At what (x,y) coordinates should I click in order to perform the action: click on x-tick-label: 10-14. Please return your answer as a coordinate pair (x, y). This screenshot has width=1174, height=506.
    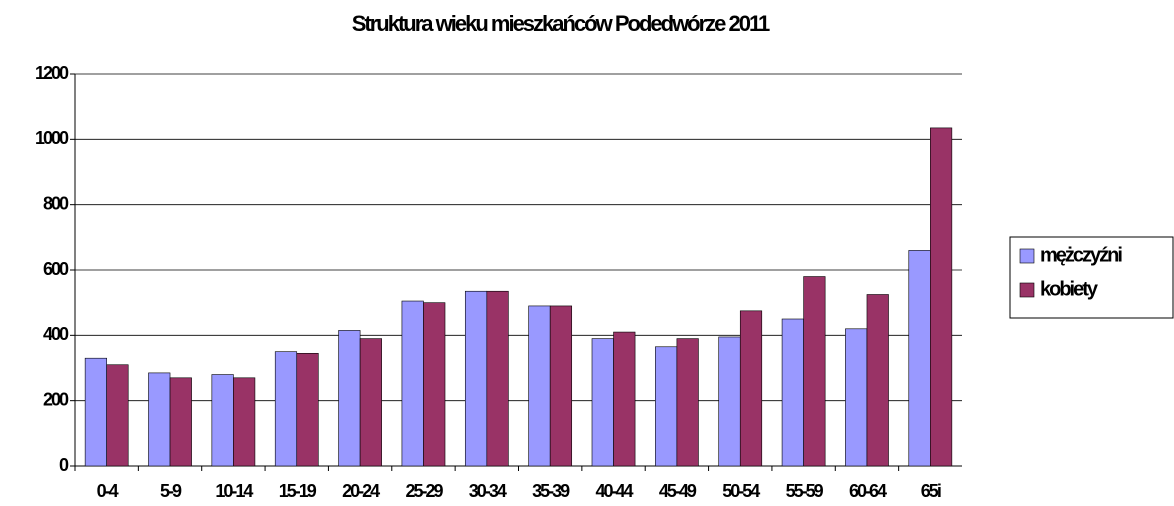
    Looking at the image, I should click on (234, 491).